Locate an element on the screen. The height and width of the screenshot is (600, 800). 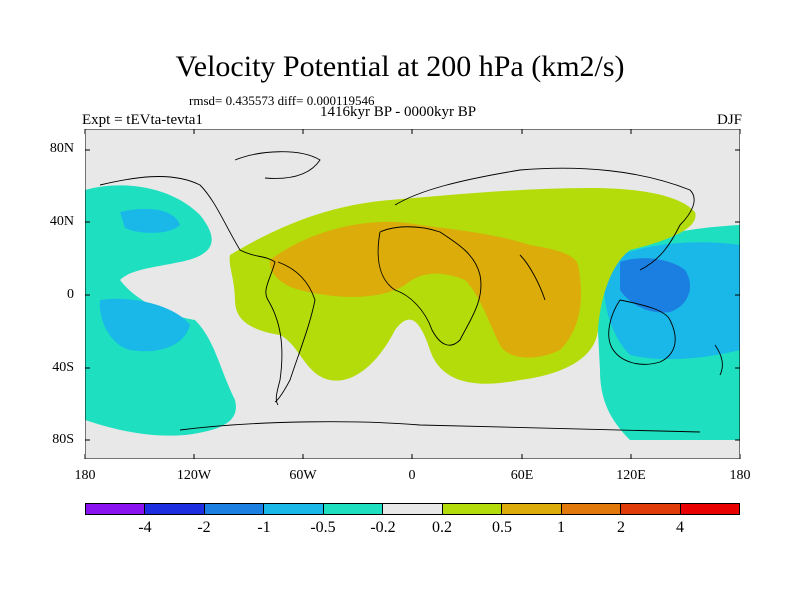
y-tick-label: 80S is located at coordinates (63, 439).